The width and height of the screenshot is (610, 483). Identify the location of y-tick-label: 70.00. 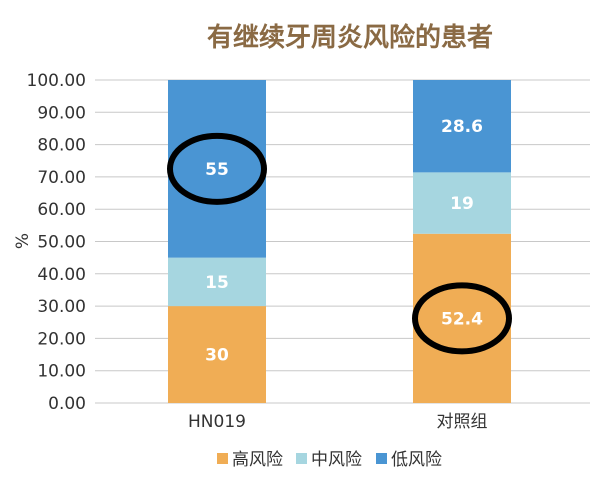
(61, 178).